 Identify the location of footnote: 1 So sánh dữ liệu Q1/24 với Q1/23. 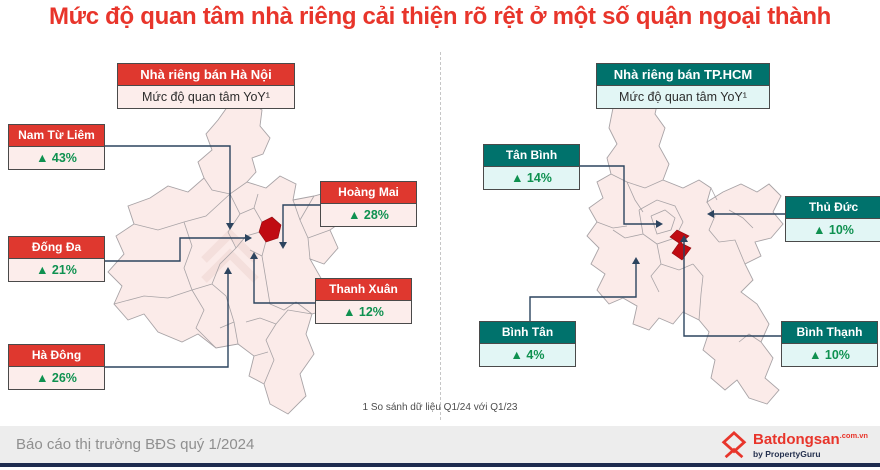
(440, 407).